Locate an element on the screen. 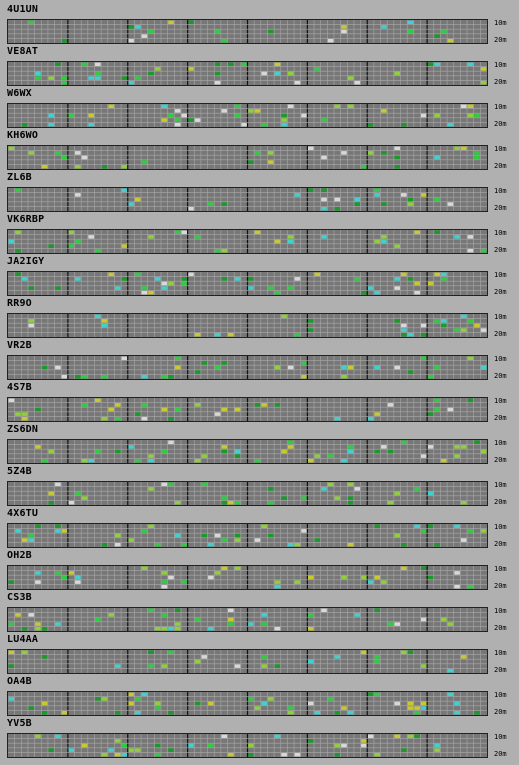 This screenshot has height=765, width=519. station-row: 4U1UN 10m 20m is located at coordinates (259, 25).